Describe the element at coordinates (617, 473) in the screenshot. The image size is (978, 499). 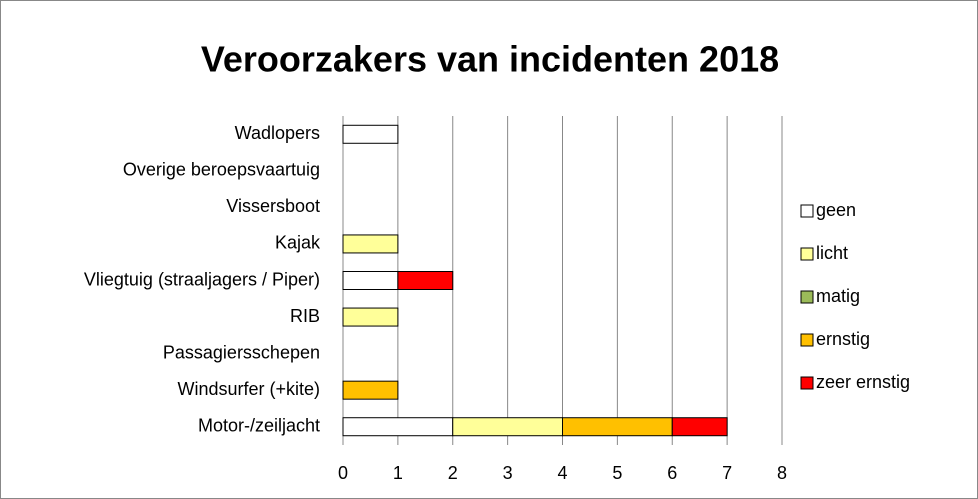
I see `x-tick-label: 5` at that location.